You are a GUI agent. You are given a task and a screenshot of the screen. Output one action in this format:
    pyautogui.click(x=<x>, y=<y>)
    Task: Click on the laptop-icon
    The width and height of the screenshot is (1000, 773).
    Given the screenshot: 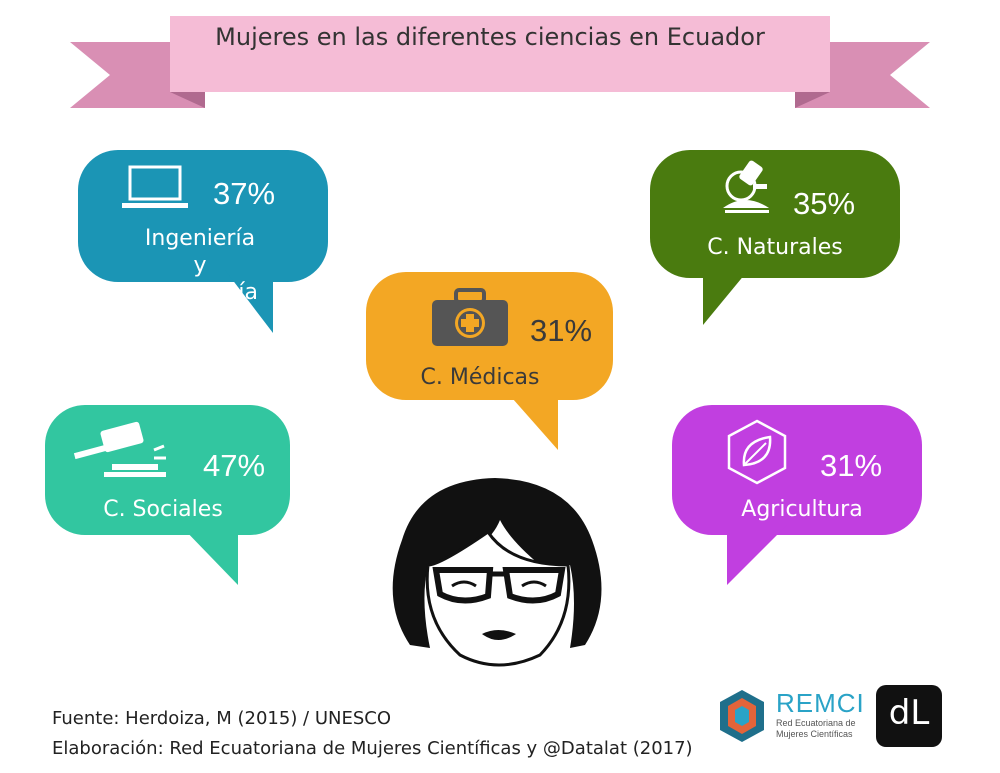 What is the action you would take?
    pyautogui.click(x=155, y=186)
    